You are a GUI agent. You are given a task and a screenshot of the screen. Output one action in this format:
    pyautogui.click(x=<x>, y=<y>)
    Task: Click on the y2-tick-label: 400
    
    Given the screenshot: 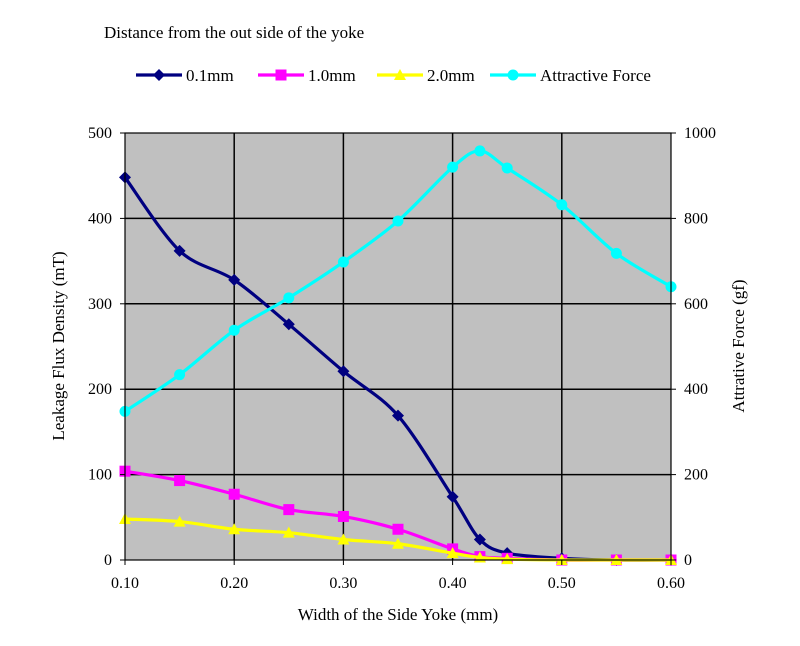 What is the action you would take?
    pyautogui.click(x=696, y=389)
    